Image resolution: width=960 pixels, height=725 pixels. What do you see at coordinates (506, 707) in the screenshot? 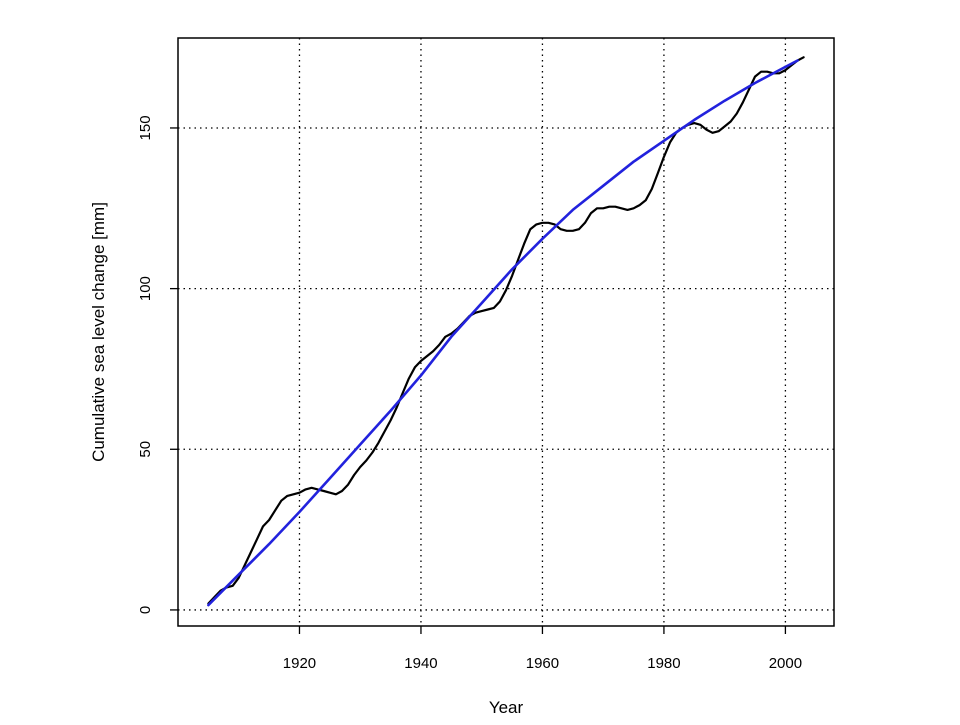
I see `x-axis-label: Year` at bounding box center [506, 707].